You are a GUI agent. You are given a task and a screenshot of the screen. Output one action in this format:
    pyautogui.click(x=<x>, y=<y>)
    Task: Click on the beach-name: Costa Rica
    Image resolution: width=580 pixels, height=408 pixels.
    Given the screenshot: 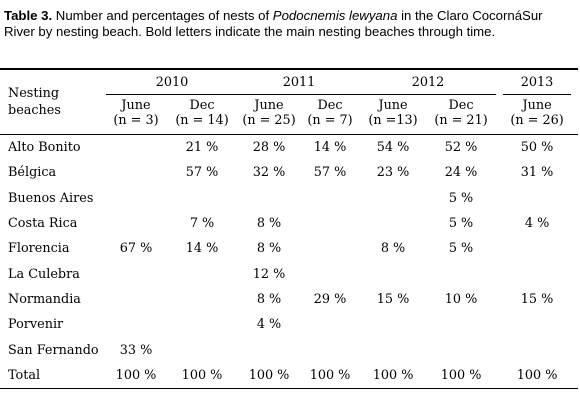 What is the action you would take?
    pyautogui.click(x=43, y=224)
    